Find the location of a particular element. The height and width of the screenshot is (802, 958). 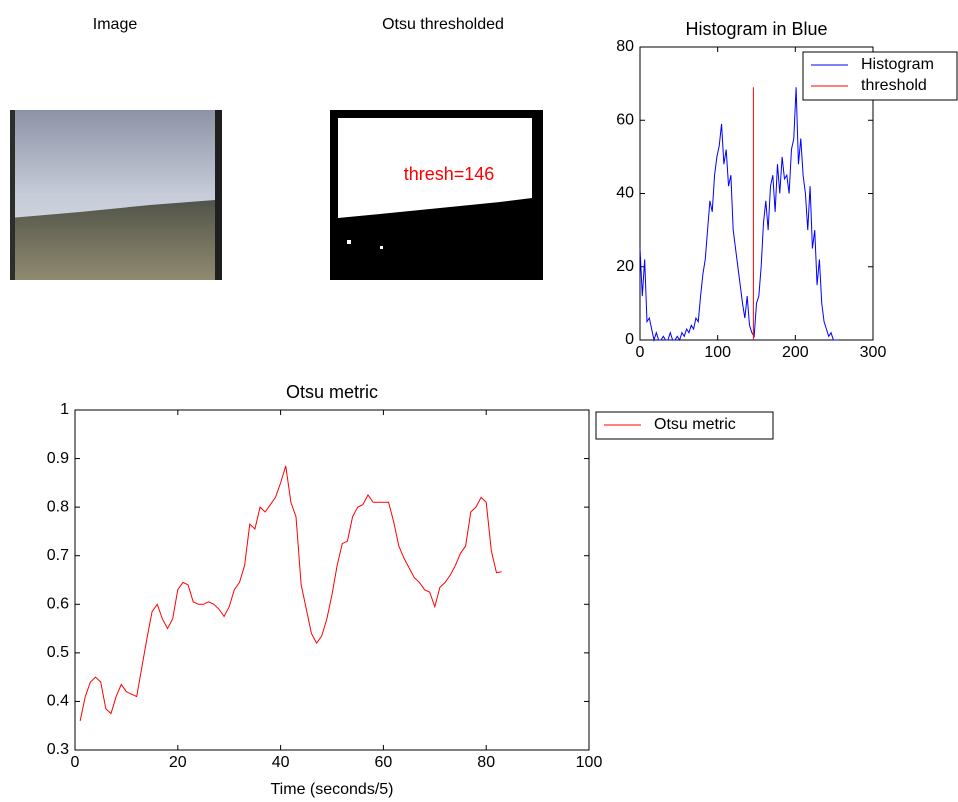

x-tick-label: 200 is located at coordinates (795, 352).